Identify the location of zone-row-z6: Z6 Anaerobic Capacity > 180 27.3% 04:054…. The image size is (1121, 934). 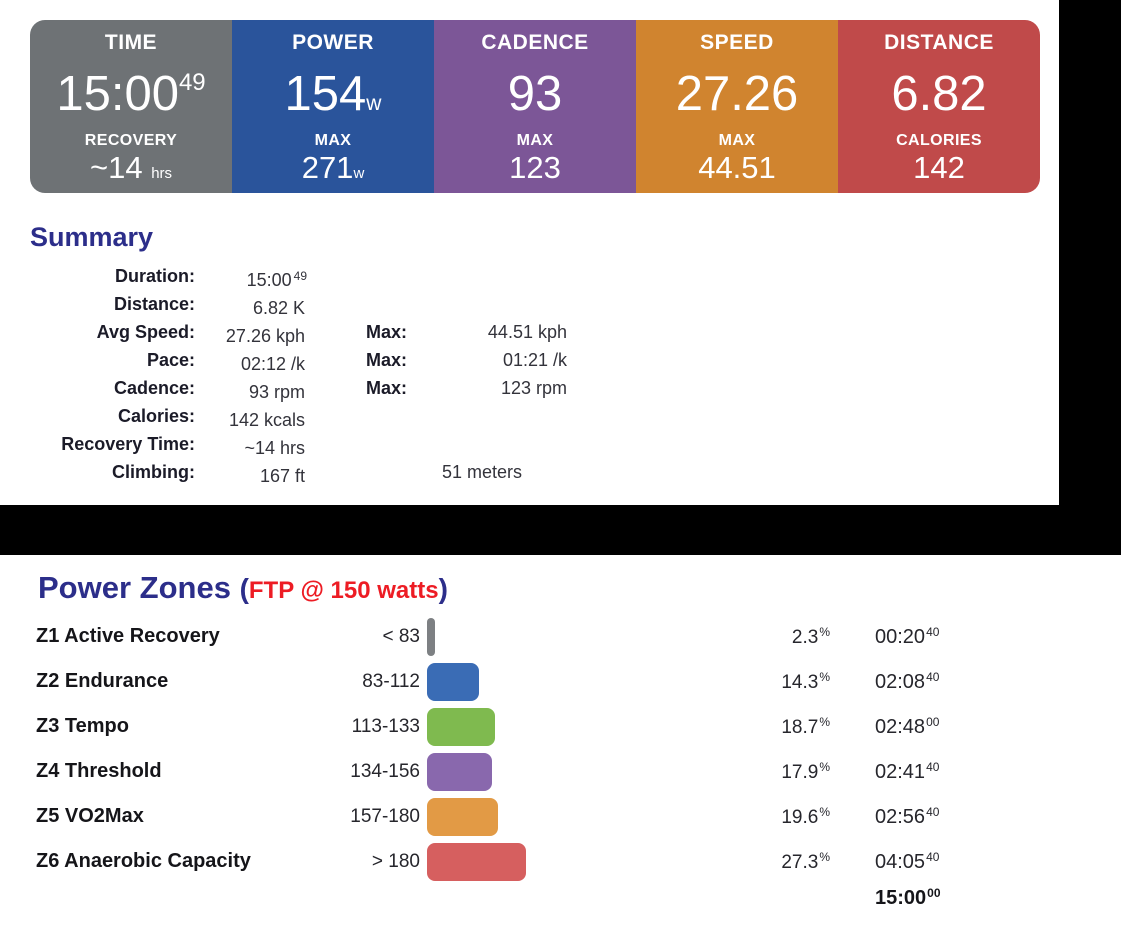
(529, 861).